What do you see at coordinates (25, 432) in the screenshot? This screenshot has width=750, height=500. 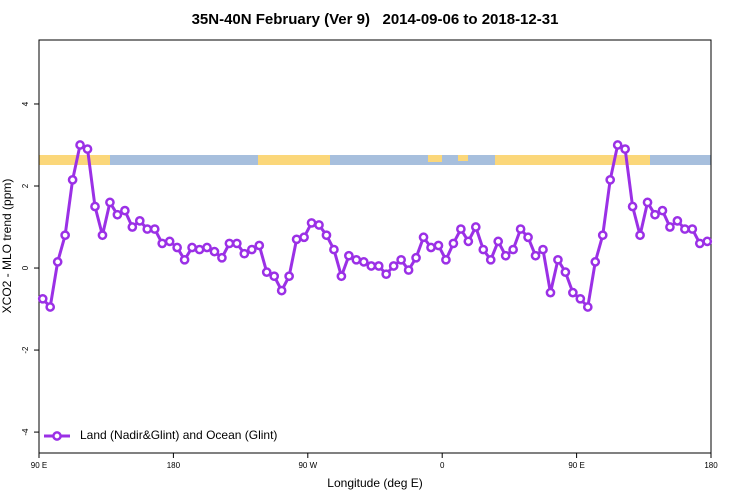 I see `y-tick-label: -4` at bounding box center [25, 432].